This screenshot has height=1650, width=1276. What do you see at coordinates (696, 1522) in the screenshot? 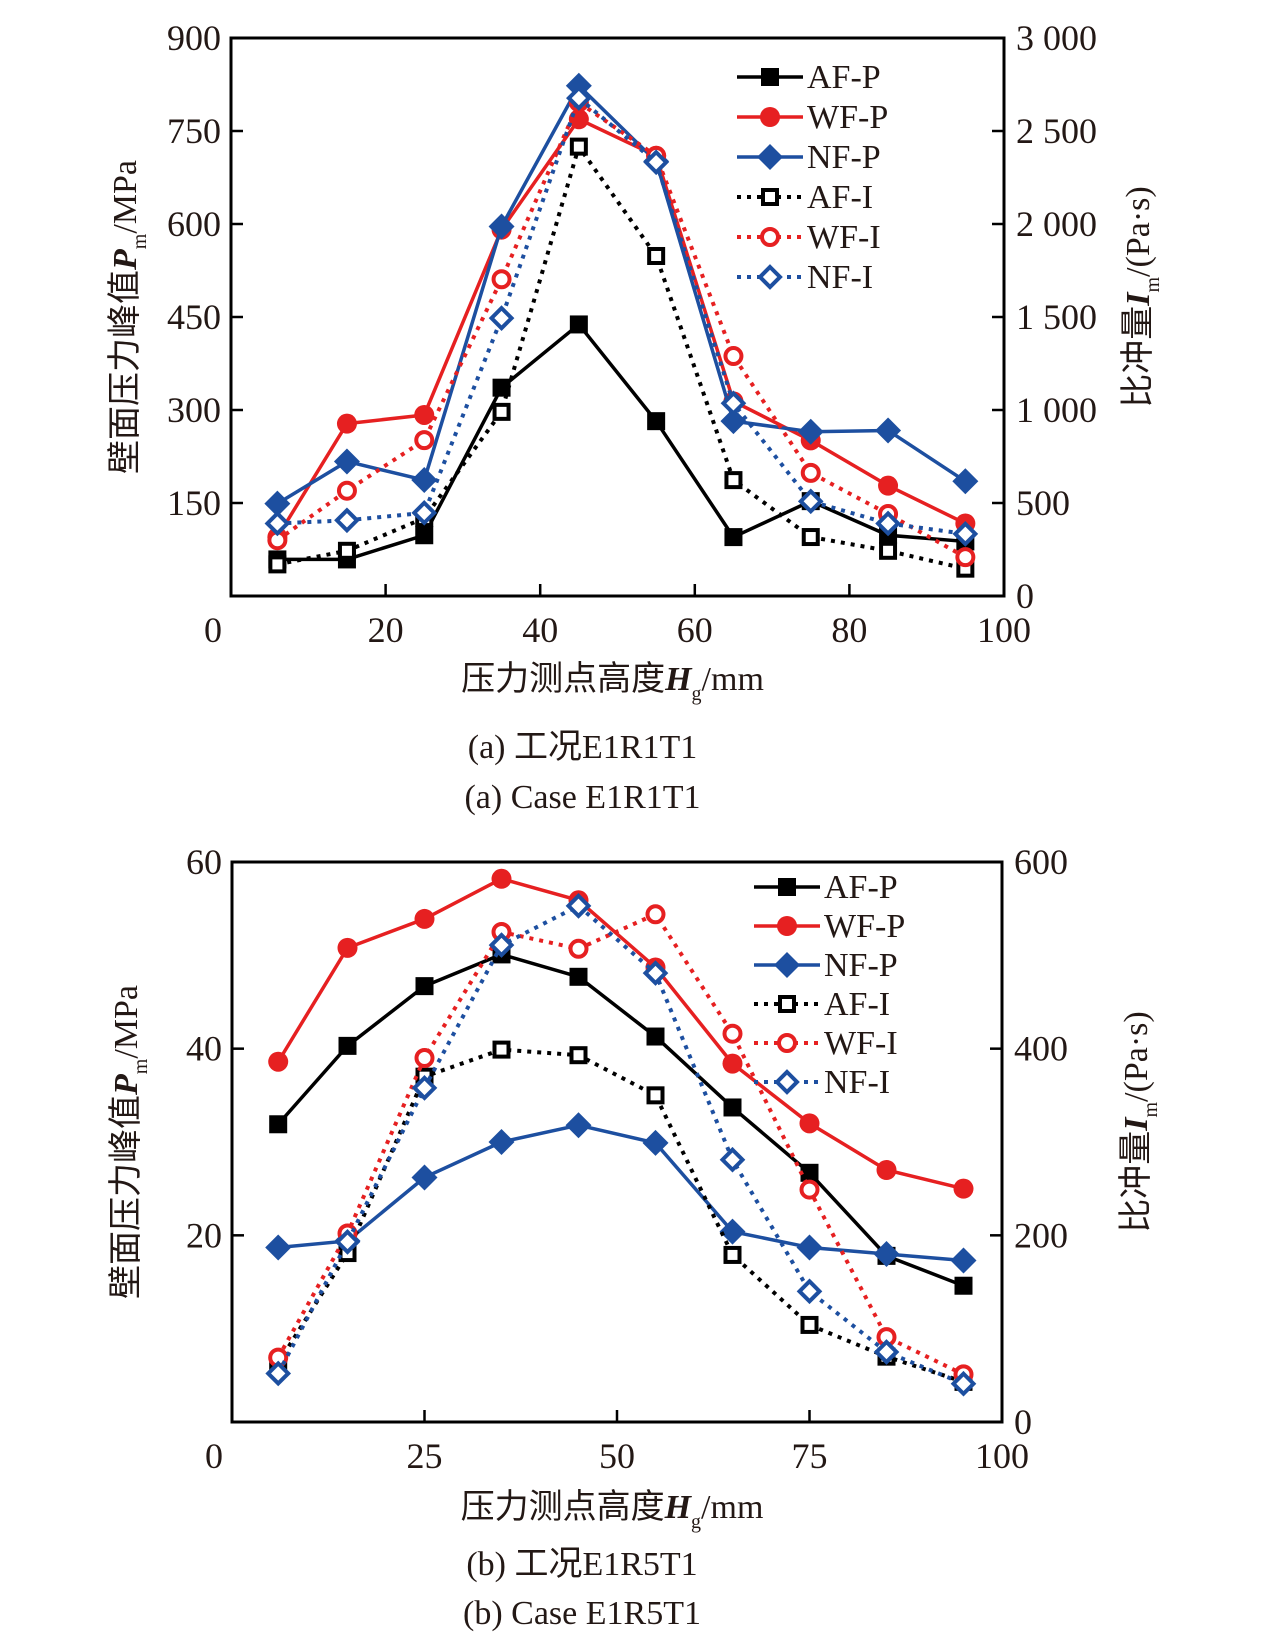
I see `x-axis-title-sub: g` at bounding box center [696, 1522].